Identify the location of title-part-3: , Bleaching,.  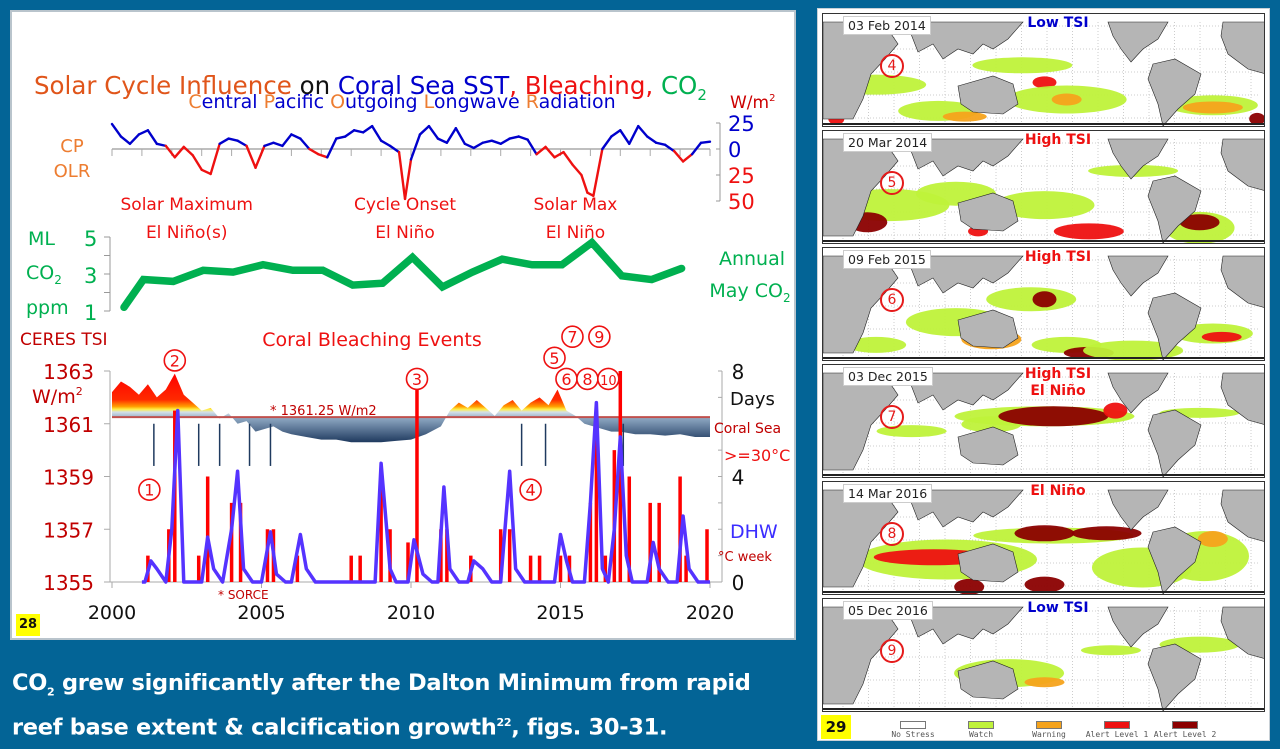
(585, 85).